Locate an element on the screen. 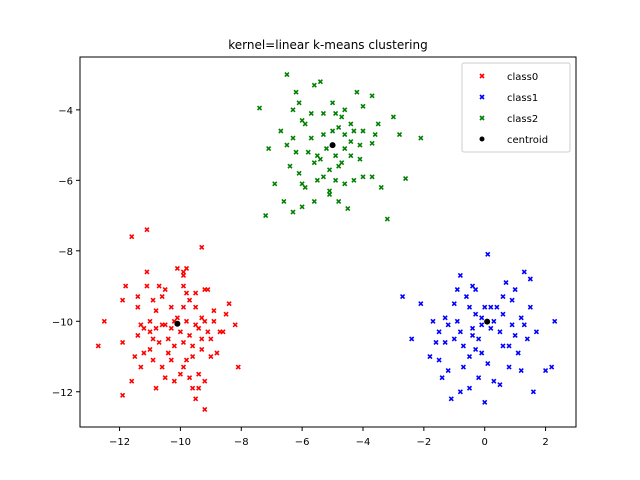 Image resolution: width=640 pixels, height=480 pixels. legend-label: class0 is located at coordinates (522, 77).